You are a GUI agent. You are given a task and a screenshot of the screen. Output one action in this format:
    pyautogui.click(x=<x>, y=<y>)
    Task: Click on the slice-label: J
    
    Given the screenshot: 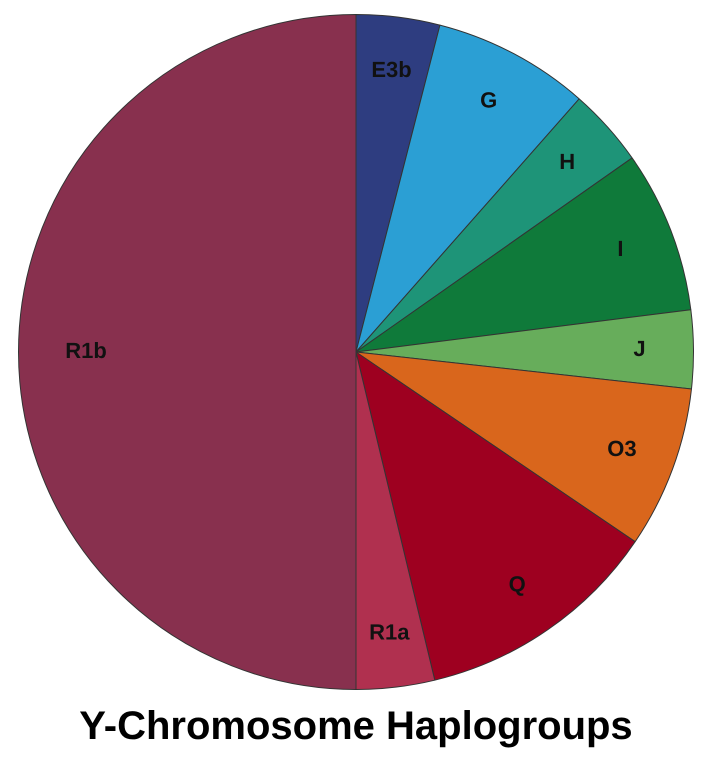 What is the action you would take?
    pyautogui.click(x=639, y=348)
    